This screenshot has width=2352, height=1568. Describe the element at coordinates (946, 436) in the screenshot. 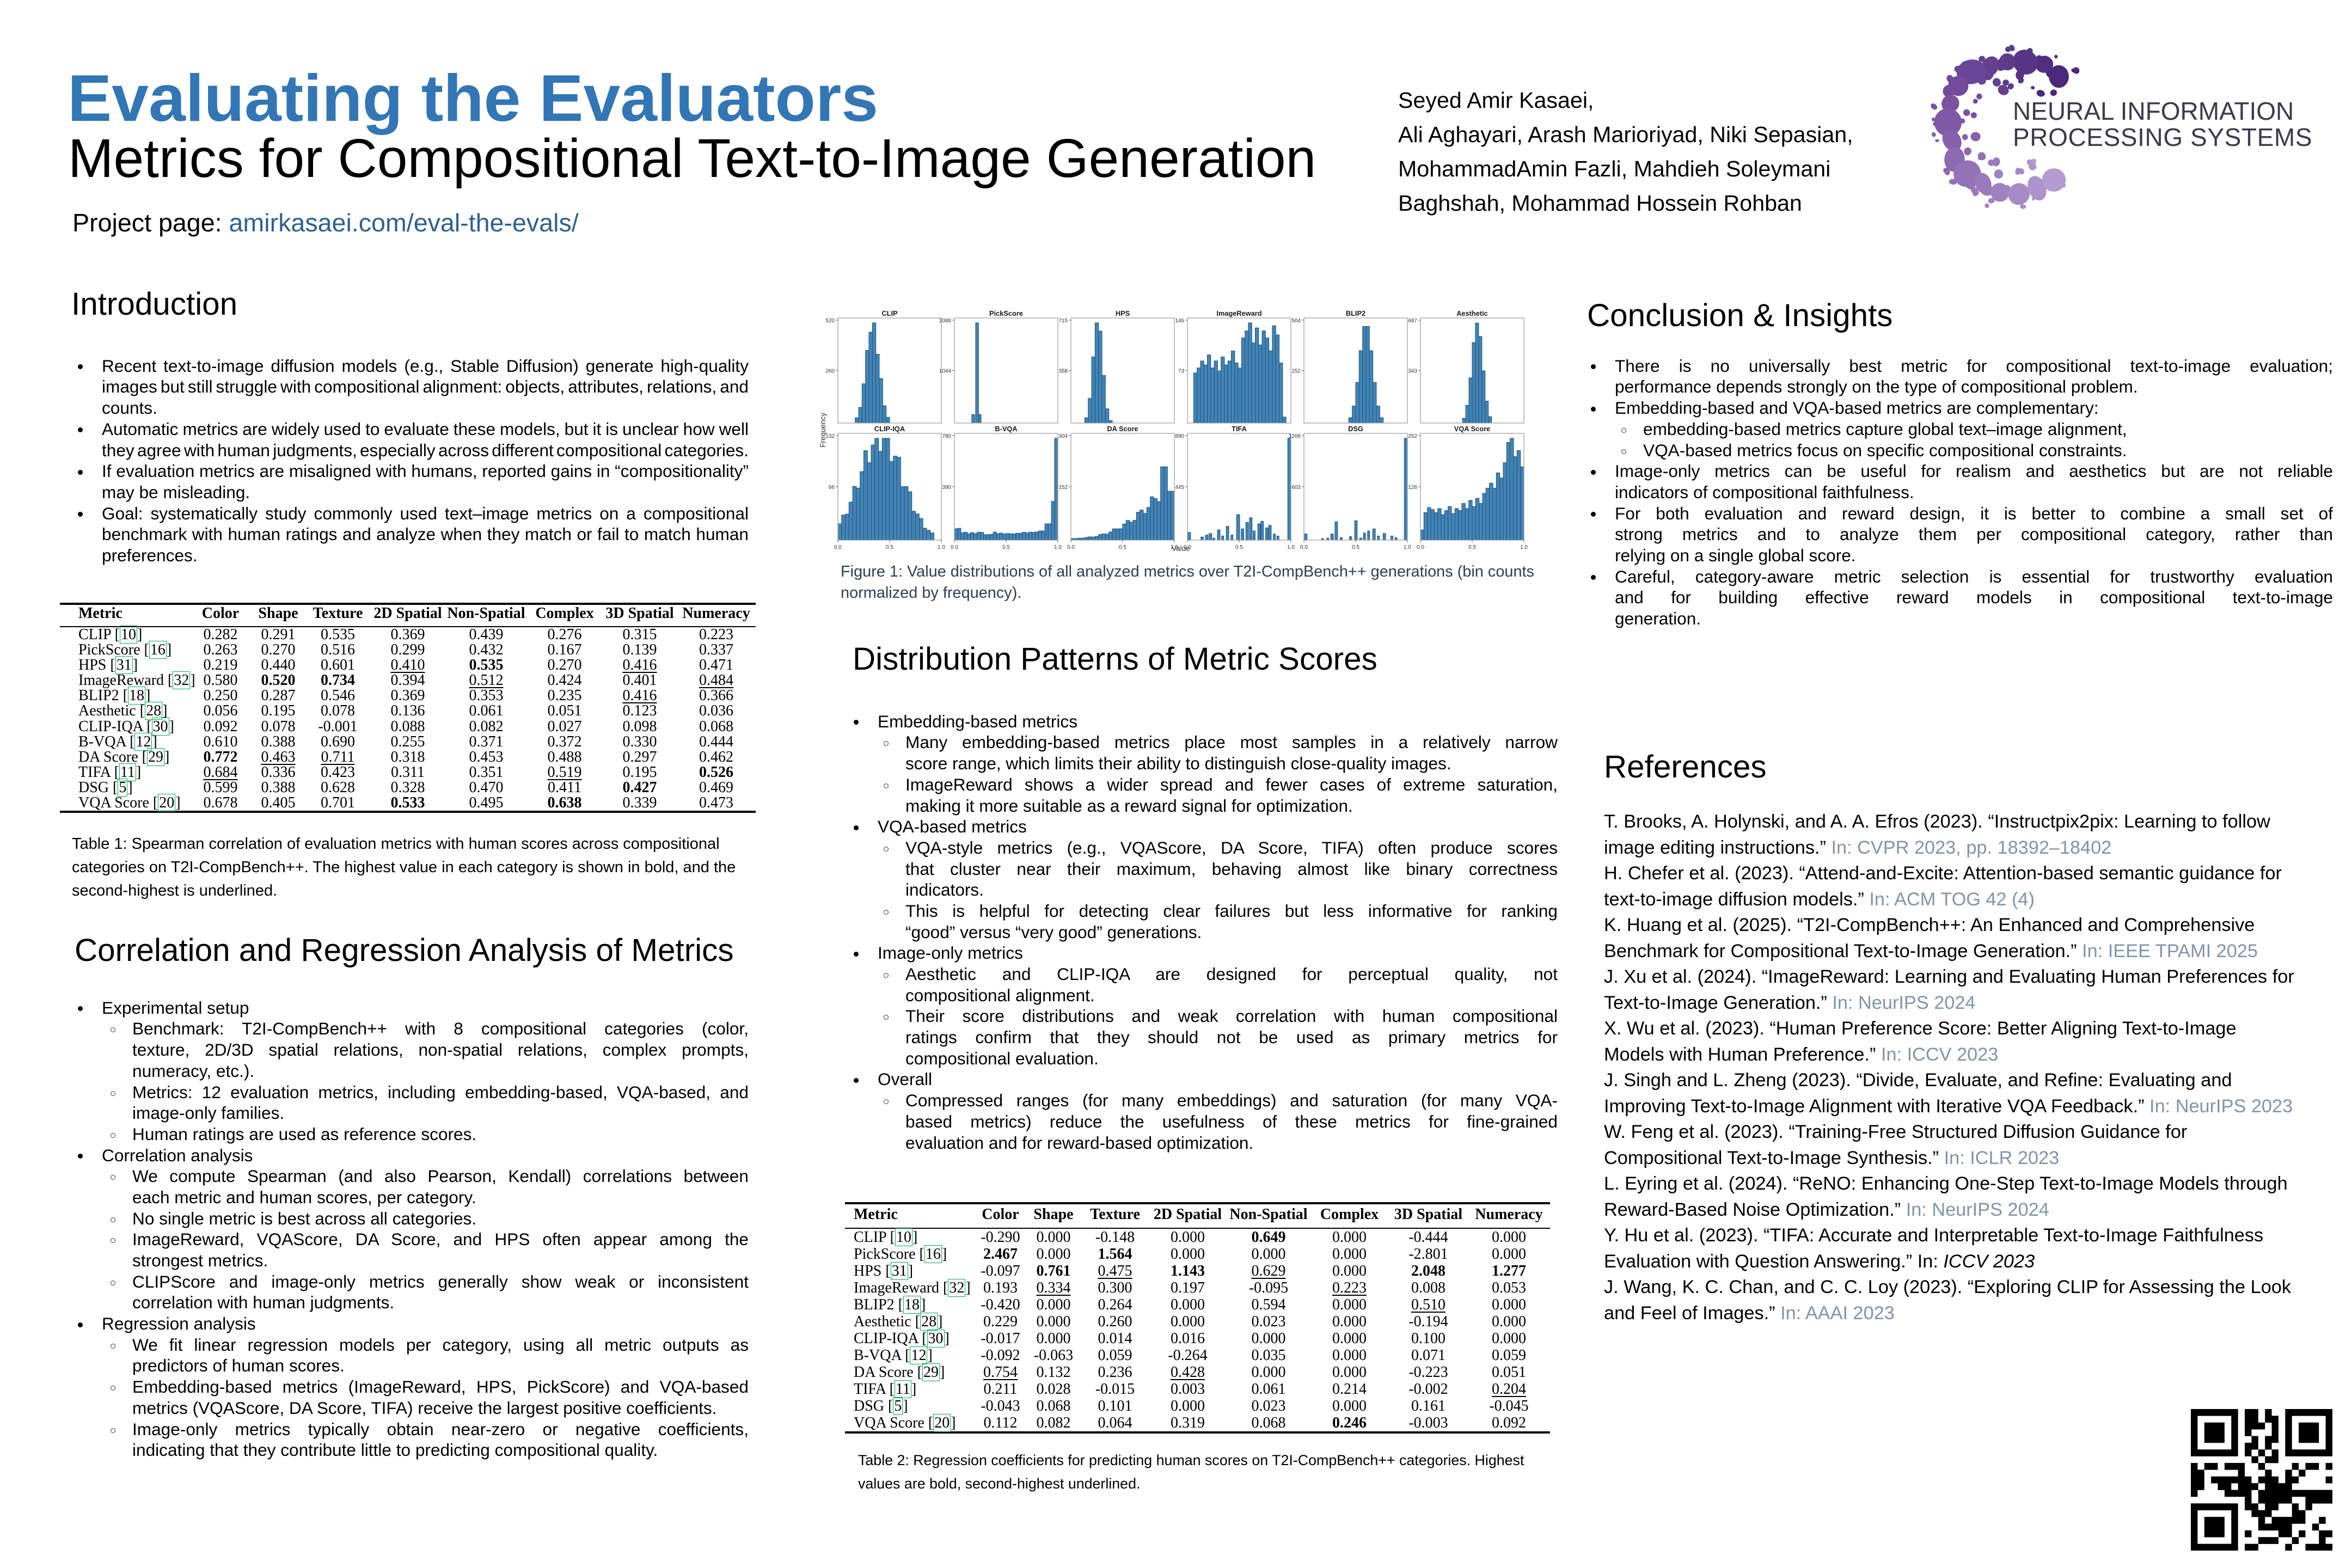

I see `svg-text: 780` at that location.